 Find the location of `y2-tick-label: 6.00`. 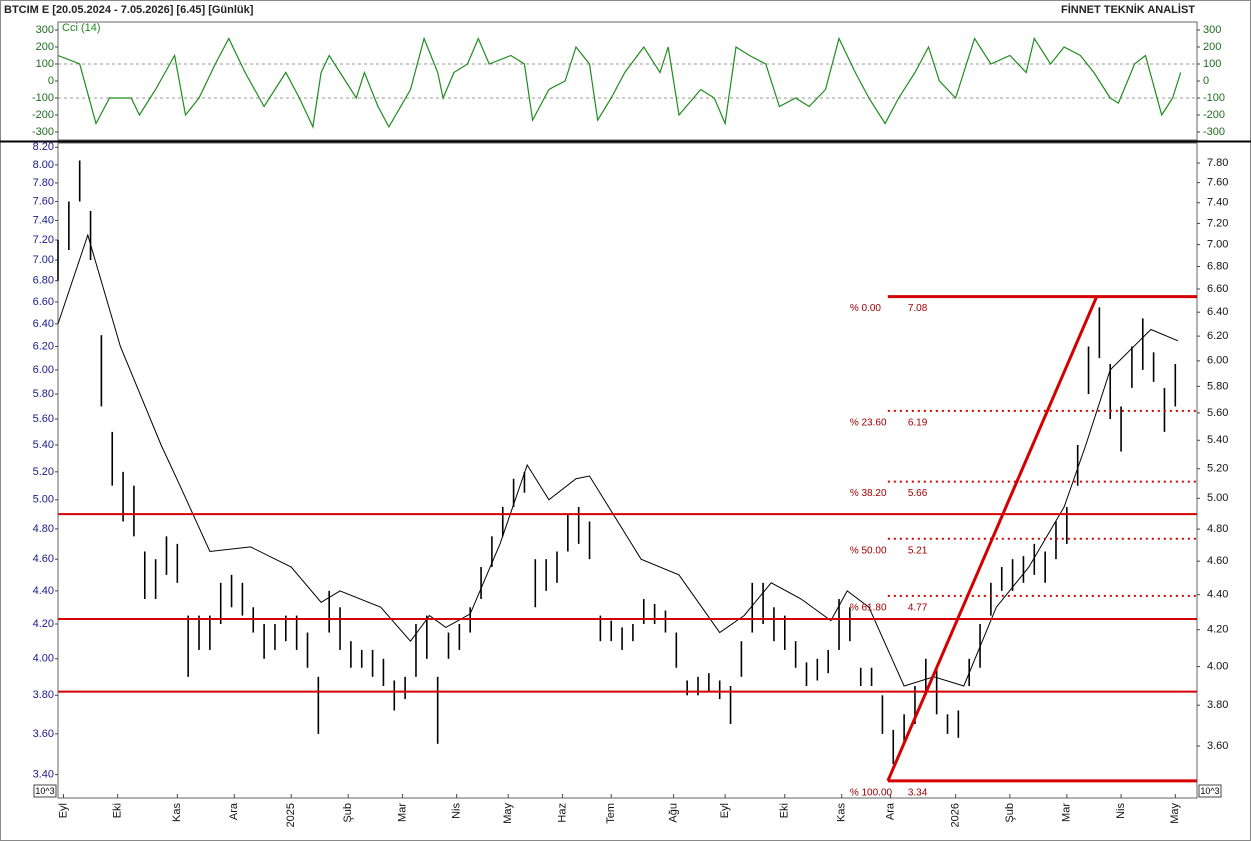

y2-tick-label: 6.00 is located at coordinates (1217, 361).